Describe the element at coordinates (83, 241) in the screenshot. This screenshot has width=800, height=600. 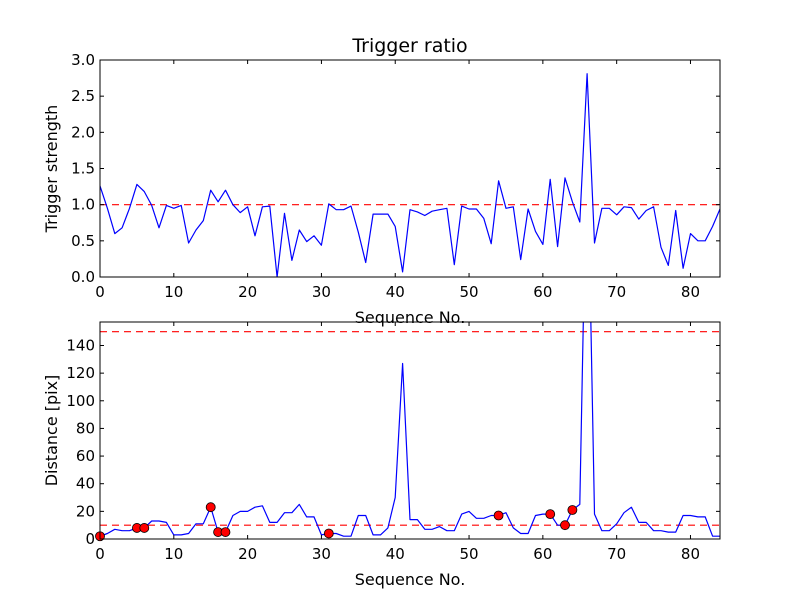
I see `y-tick-label: 0.5` at that location.